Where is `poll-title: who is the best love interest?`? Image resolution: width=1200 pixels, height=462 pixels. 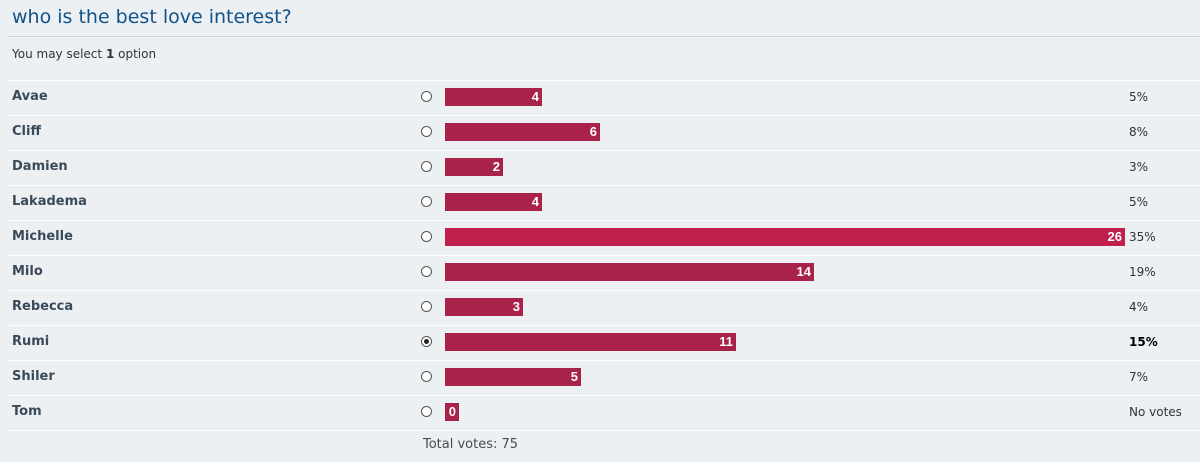
poll-title: who is the best love interest? is located at coordinates (152, 17).